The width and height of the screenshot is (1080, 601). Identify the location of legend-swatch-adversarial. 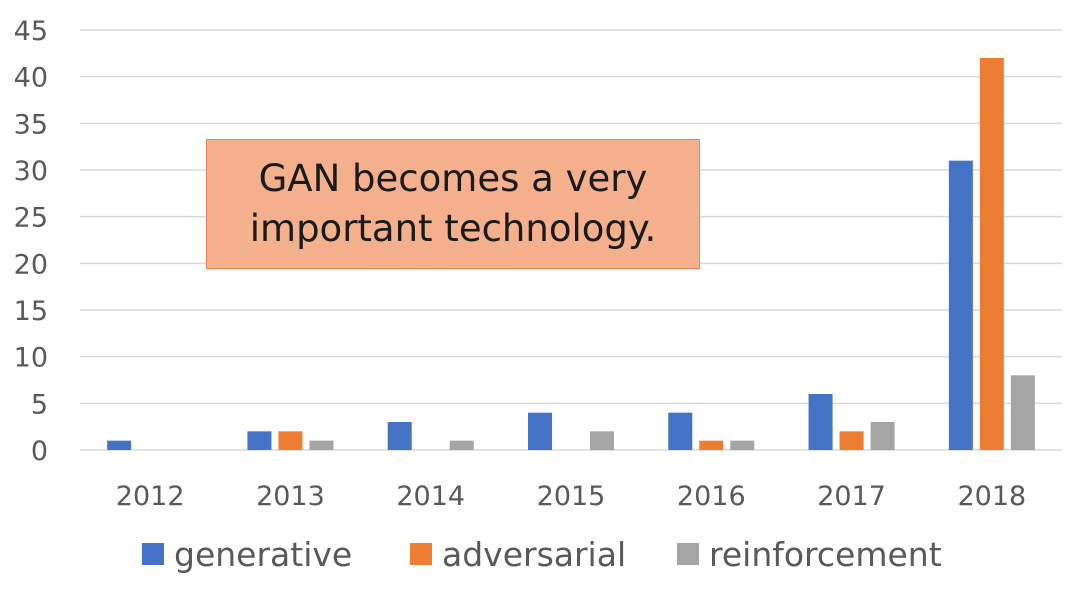
(421, 554).